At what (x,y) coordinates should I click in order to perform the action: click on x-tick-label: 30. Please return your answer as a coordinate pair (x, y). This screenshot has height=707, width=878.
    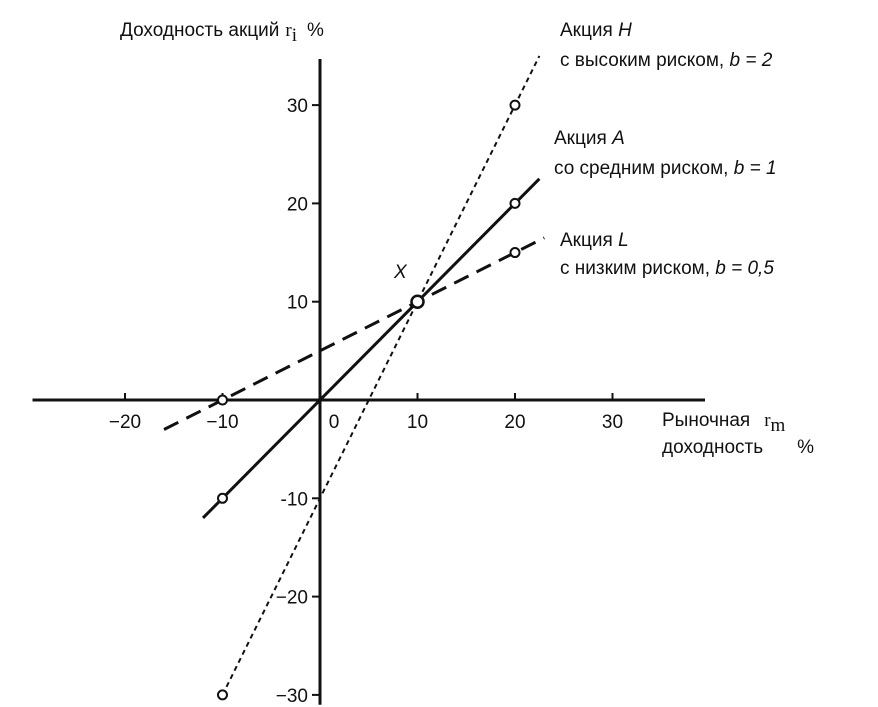
    Looking at the image, I should click on (612, 422).